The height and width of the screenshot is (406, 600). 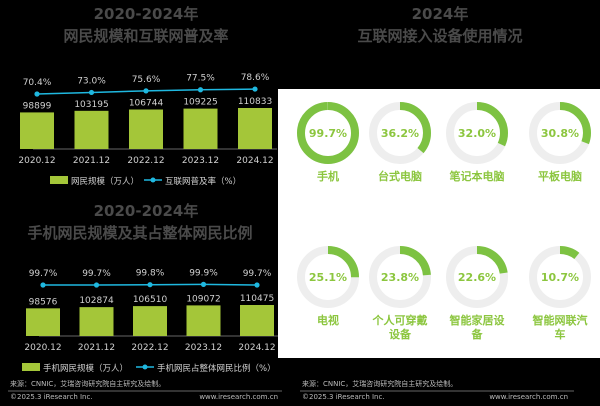 I want to click on chart3-title: 2024年, so click(x=440, y=14).